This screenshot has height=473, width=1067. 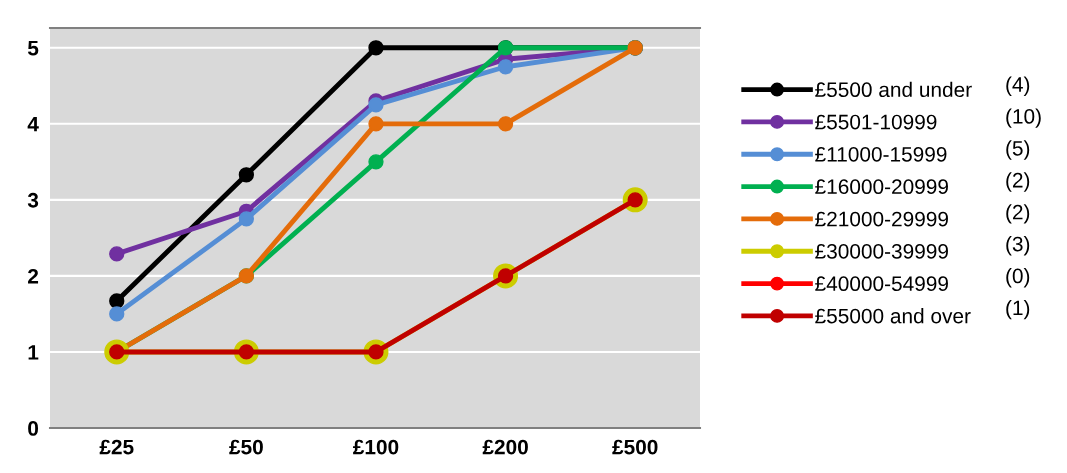 I want to click on y-tick-label: 1, so click(x=33, y=352).